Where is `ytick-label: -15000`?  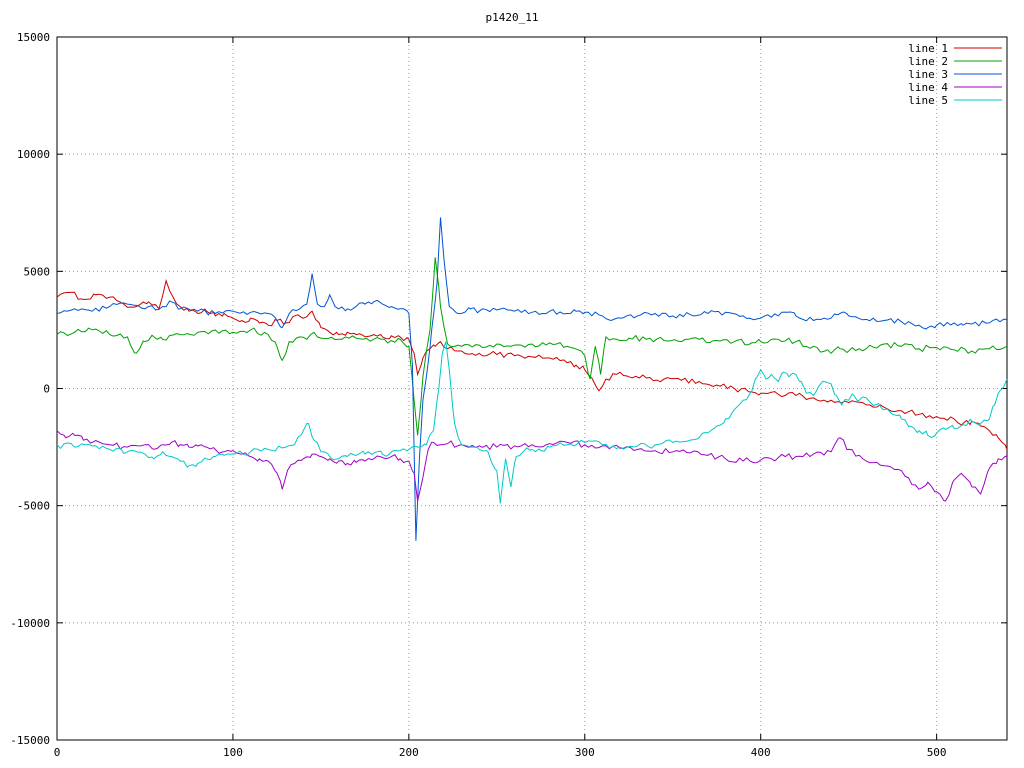 ytick-label: -15000 is located at coordinates (30, 740).